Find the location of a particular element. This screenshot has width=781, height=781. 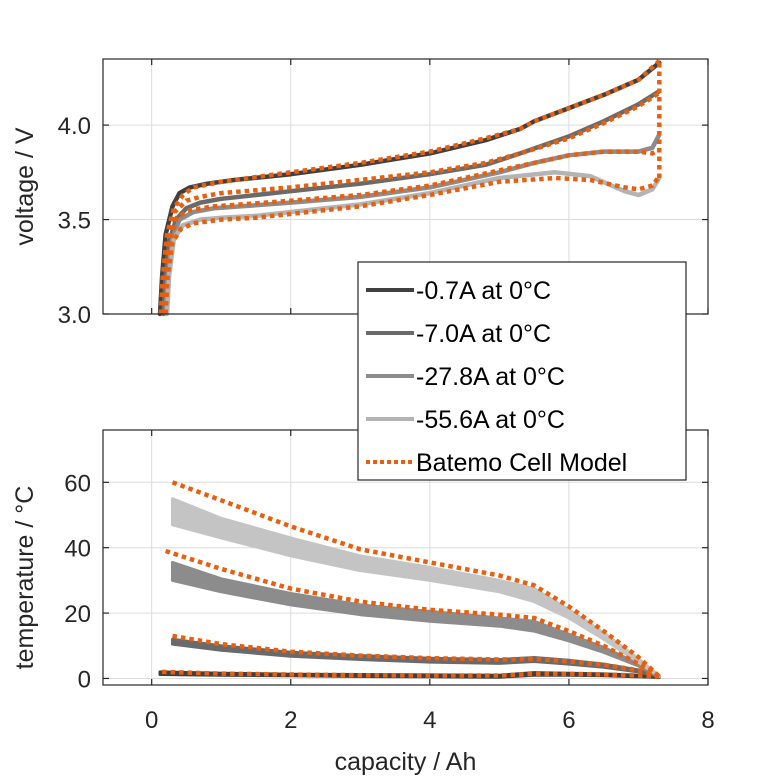

y-tick-label: 40 is located at coordinates (77, 549).